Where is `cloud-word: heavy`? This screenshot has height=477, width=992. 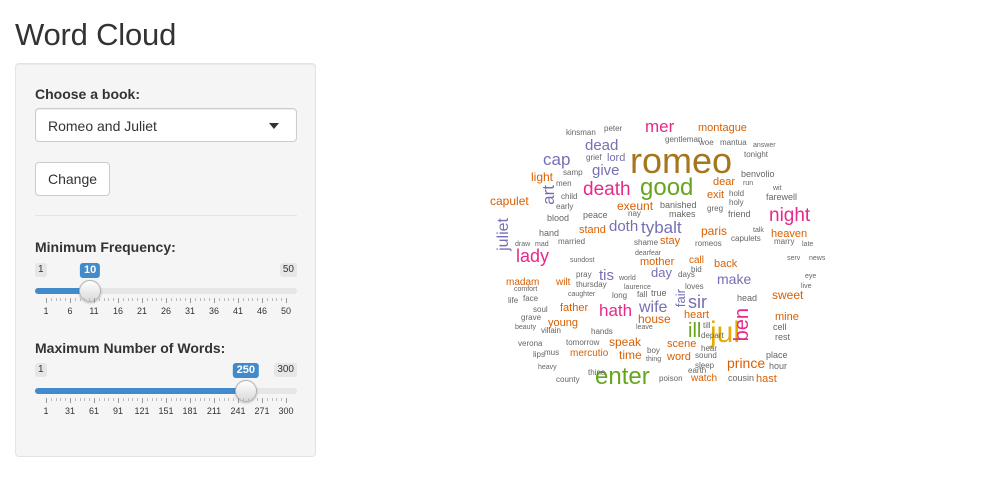
cloud-word: heavy is located at coordinates (547, 367).